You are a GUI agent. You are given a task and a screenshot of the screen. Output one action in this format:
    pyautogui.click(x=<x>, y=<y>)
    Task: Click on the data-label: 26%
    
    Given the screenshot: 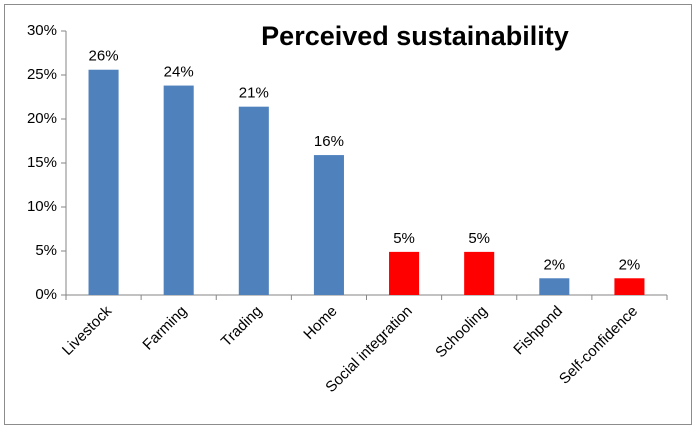 What is the action you would take?
    pyautogui.click(x=104, y=56)
    